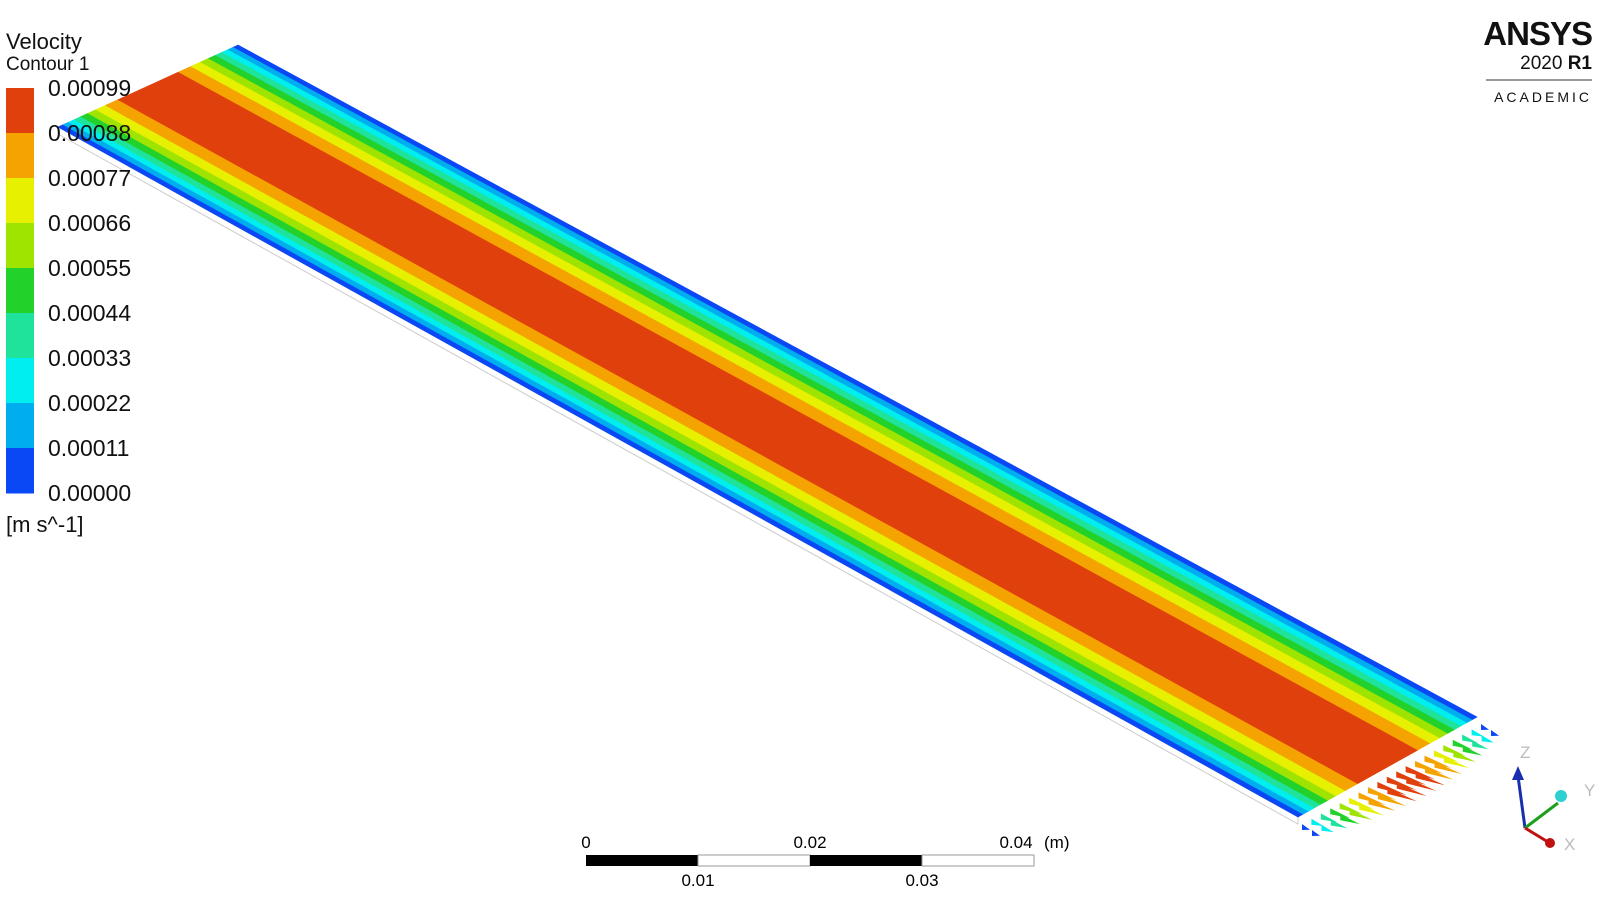  Describe the element at coordinates (44, 41) in the screenshot. I see `legend-title: Velocity` at that location.